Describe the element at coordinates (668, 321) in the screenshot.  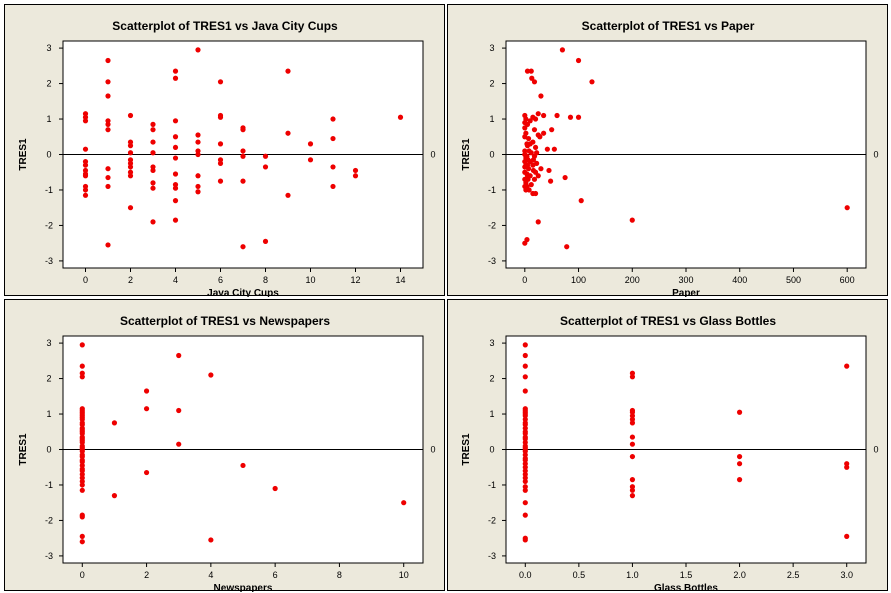
I see `chart-title: Scatterplot of TRES1 vs Glass Bottles` at that location.